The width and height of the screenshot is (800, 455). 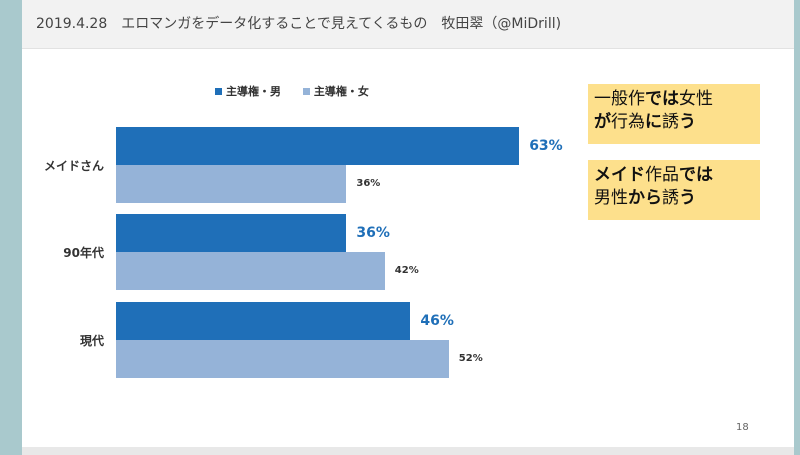 I want to click on category-label: 現代, so click(x=91, y=341).